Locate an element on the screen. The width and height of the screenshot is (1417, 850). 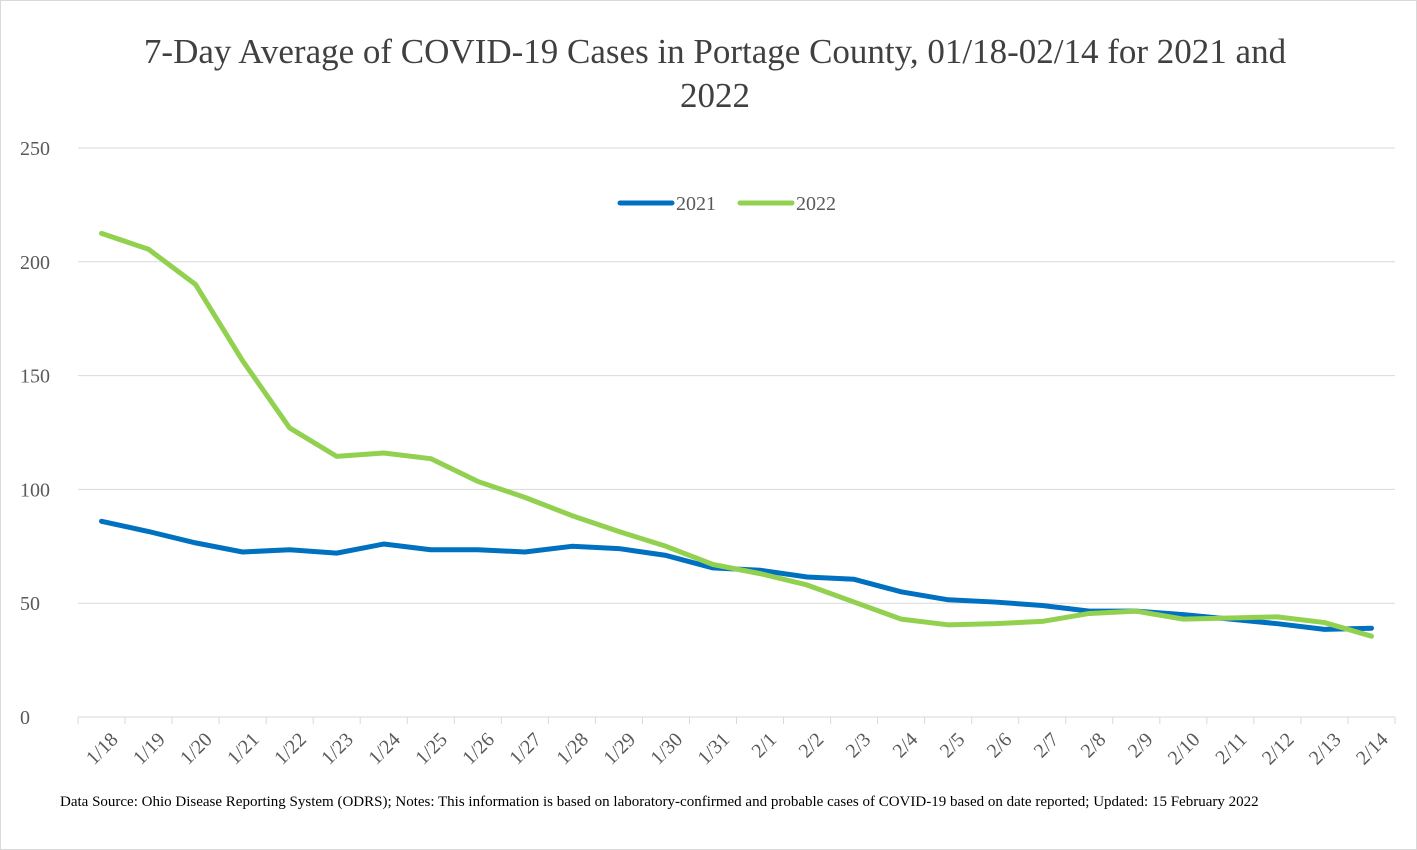
x-tick-label: 2/13 is located at coordinates (1325, 749).